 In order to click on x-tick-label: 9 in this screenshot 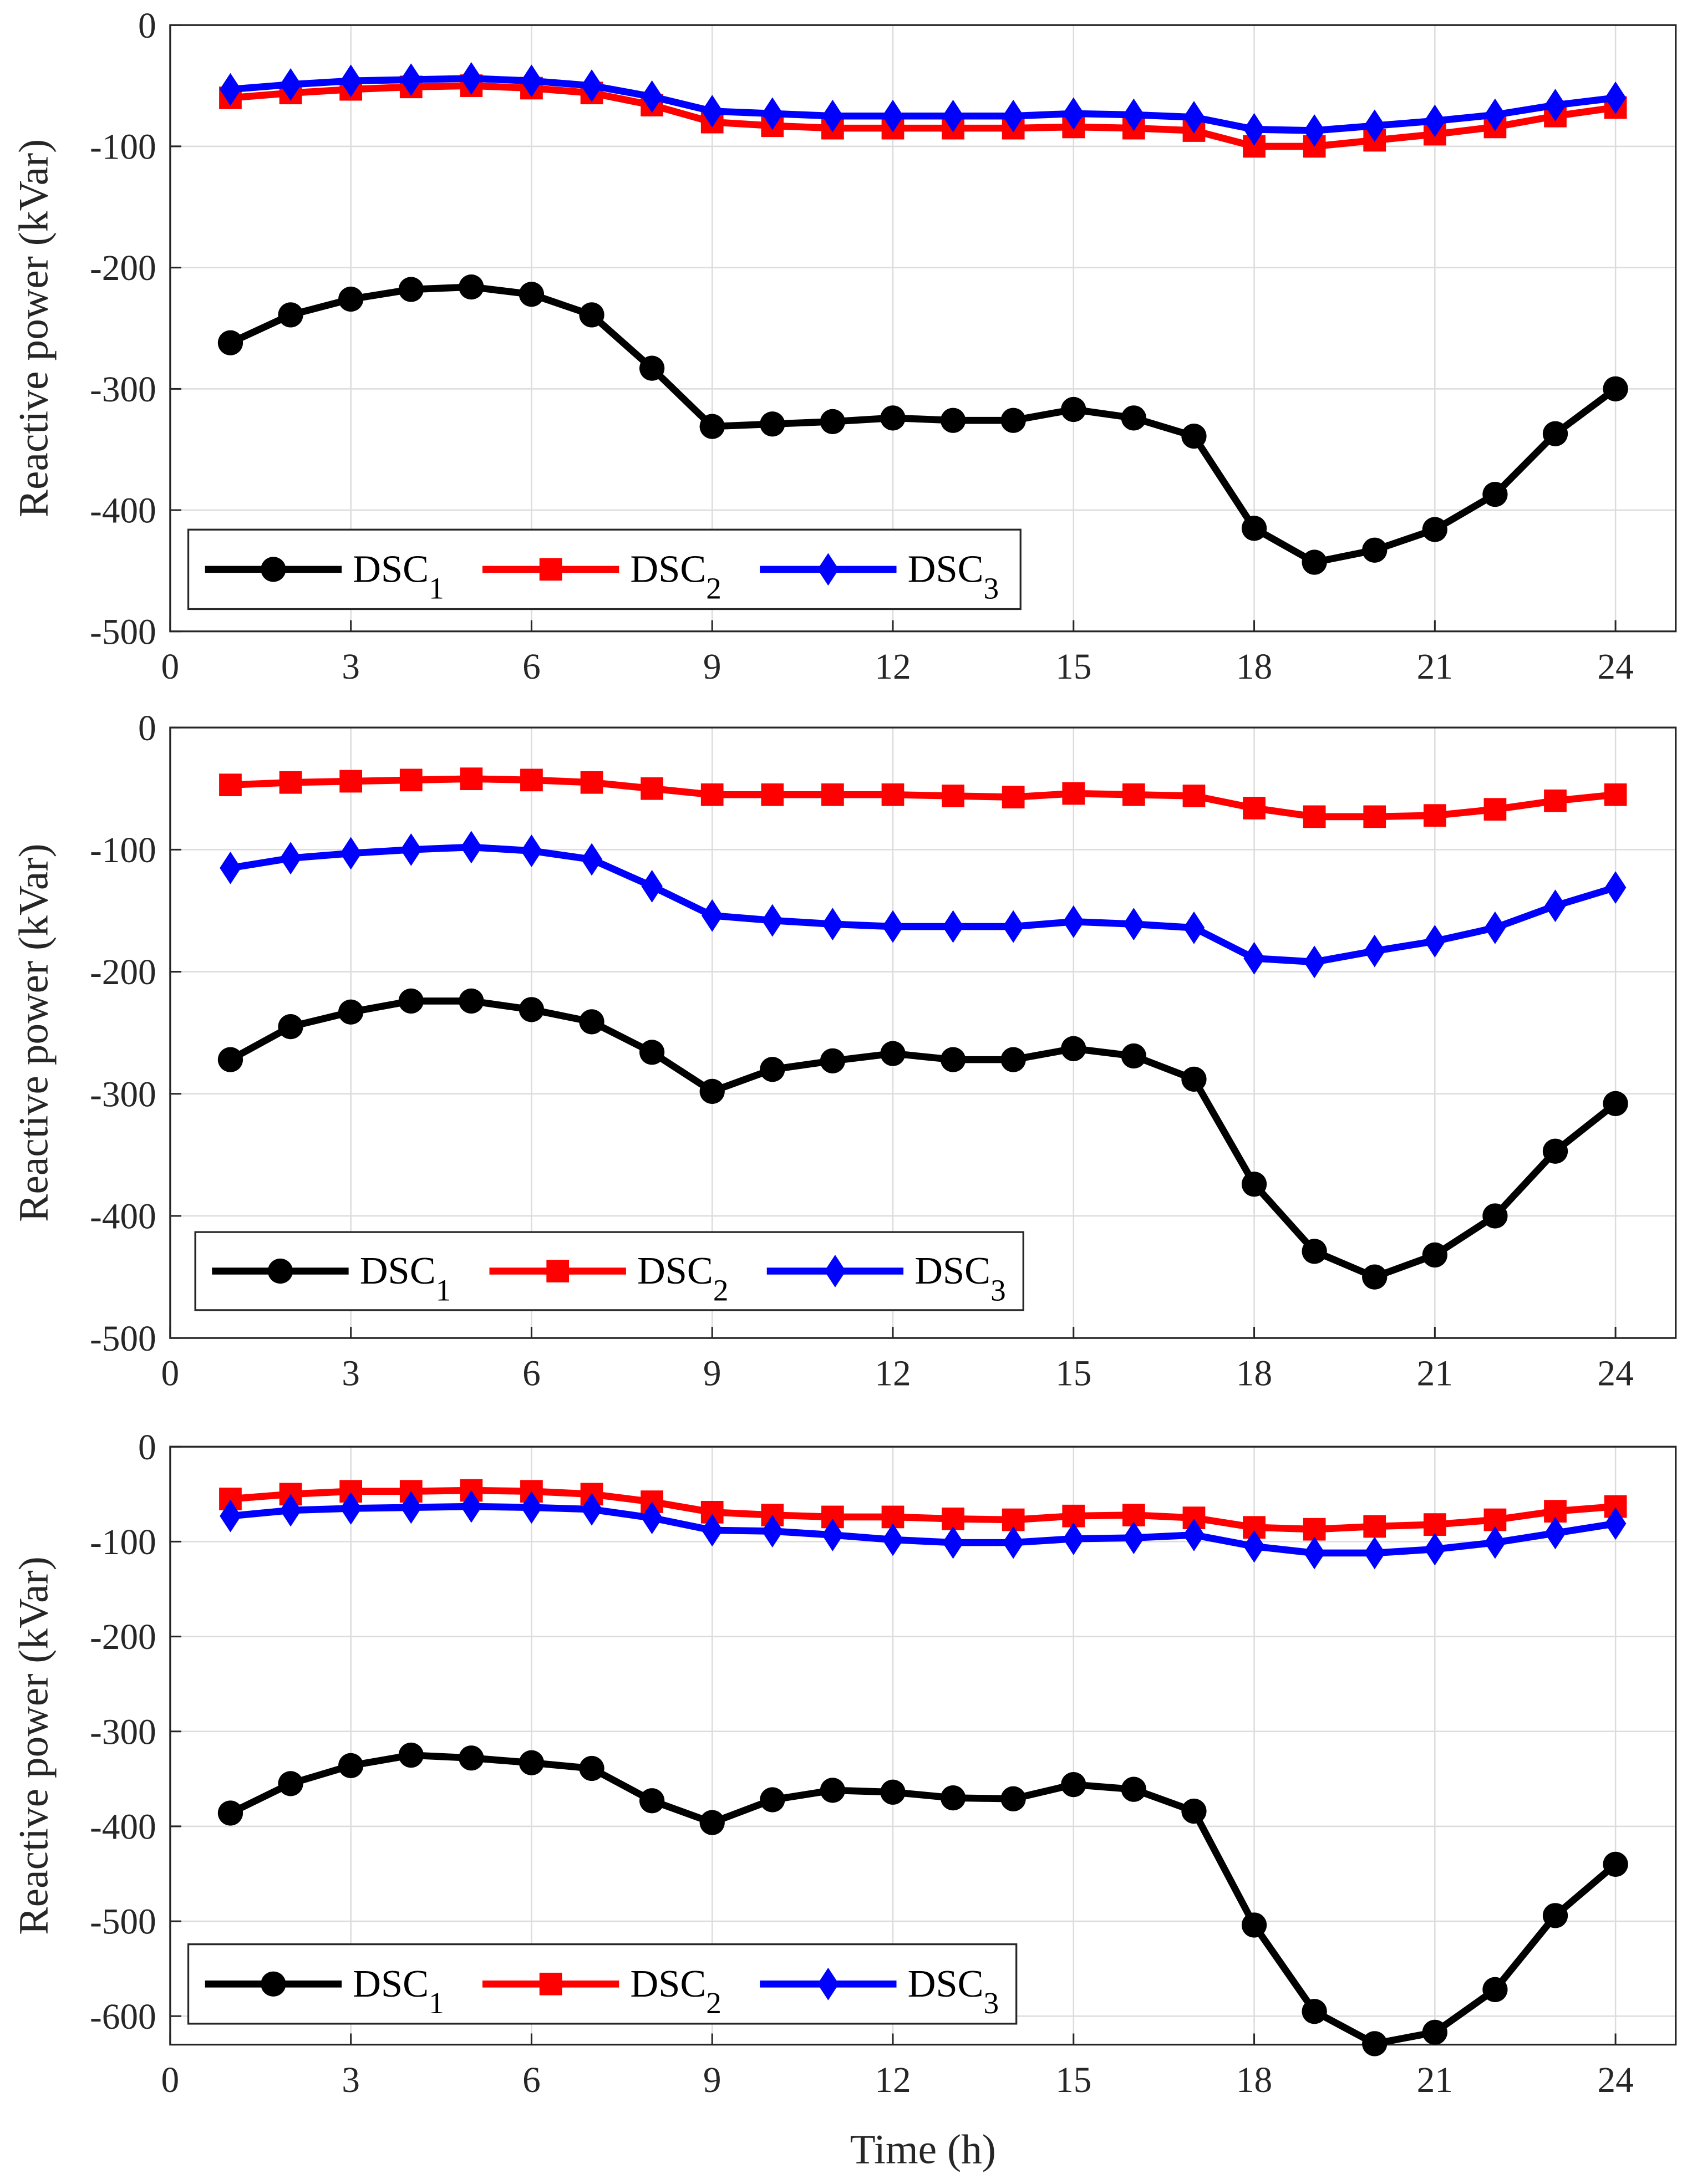, I will do `click(712, 2080)`.